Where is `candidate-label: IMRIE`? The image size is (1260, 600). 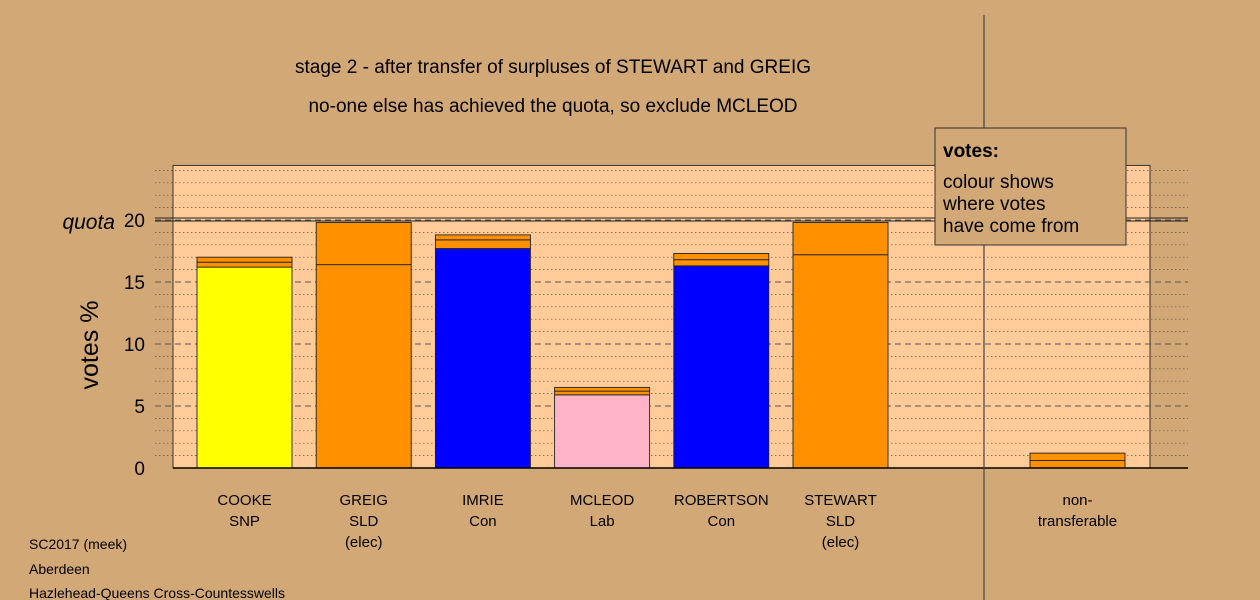
candidate-label: IMRIE is located at coordinates (483, 500).